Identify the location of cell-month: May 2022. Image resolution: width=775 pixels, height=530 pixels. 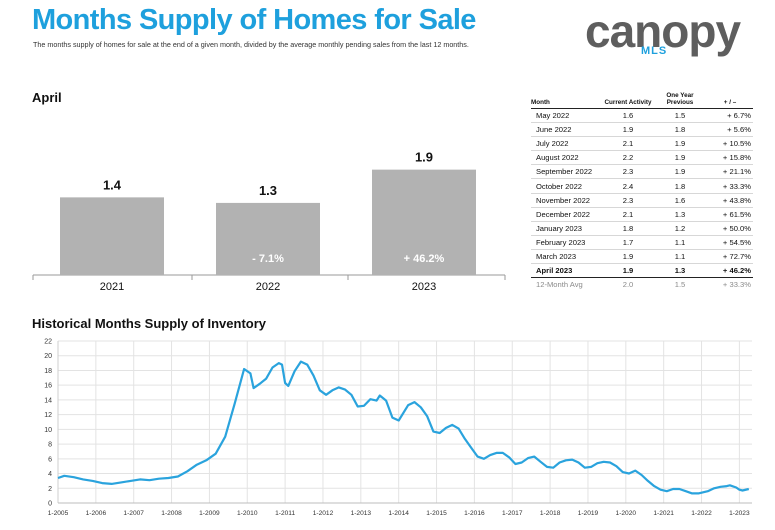
(567, 116).